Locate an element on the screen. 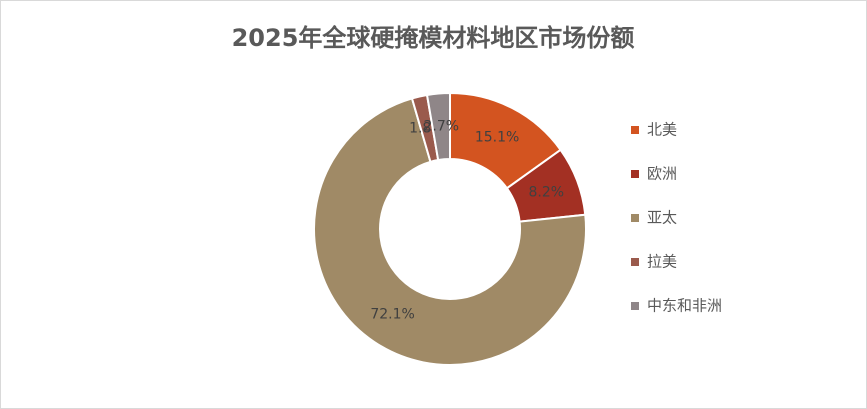 This screenshot has width=867, height=409. legend-label: 中东和非洲 is located at coordinates (684, 306).